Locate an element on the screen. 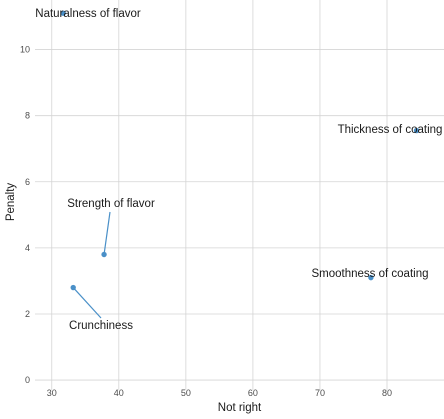 This screenshot has width=444, height=419. x-tick-label: 50 is located at coordinates (186, 393).